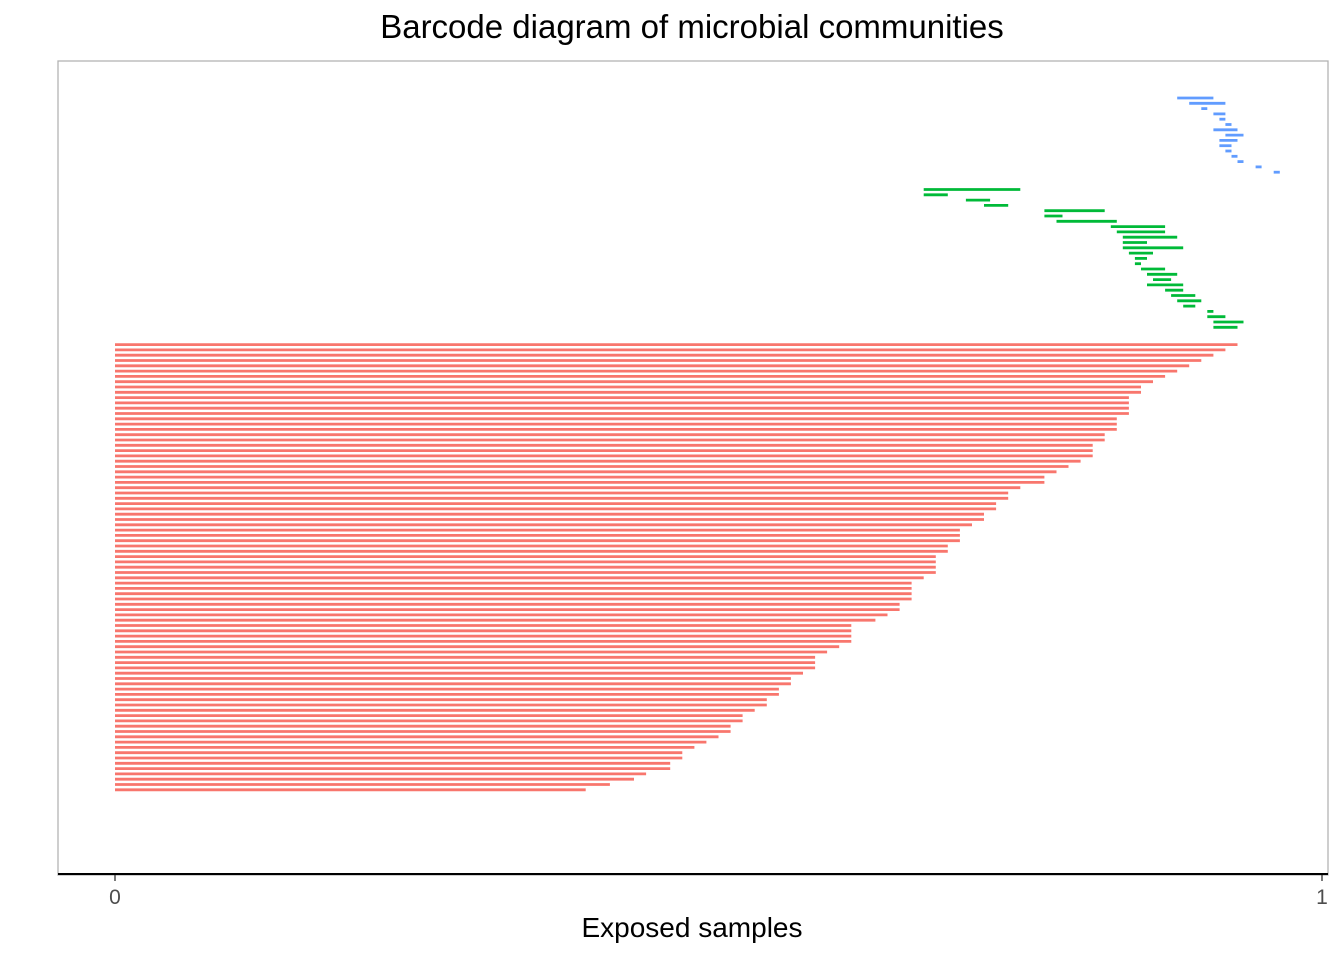 Image resolution: width=1344 pixels, height=960 pixels. Describe the element at coordinates (692, 927) in the screenshot. I see `x-axis-label: Exposed samples` at that location.